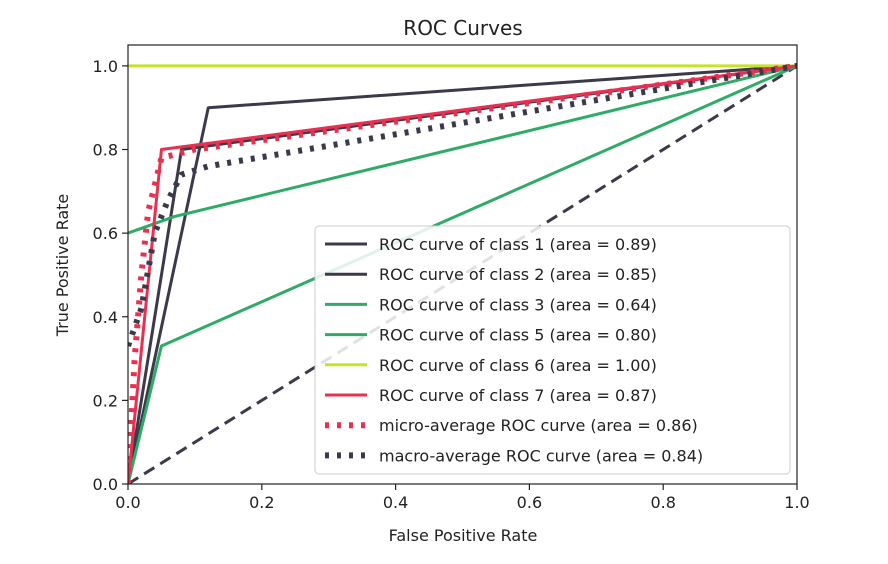 This screenshot has height=564, width=888. What do you see at coordinates (105, 317) in the screenshot?
I see `y-tick-label: 0.4` at bounding box center [105, 317].